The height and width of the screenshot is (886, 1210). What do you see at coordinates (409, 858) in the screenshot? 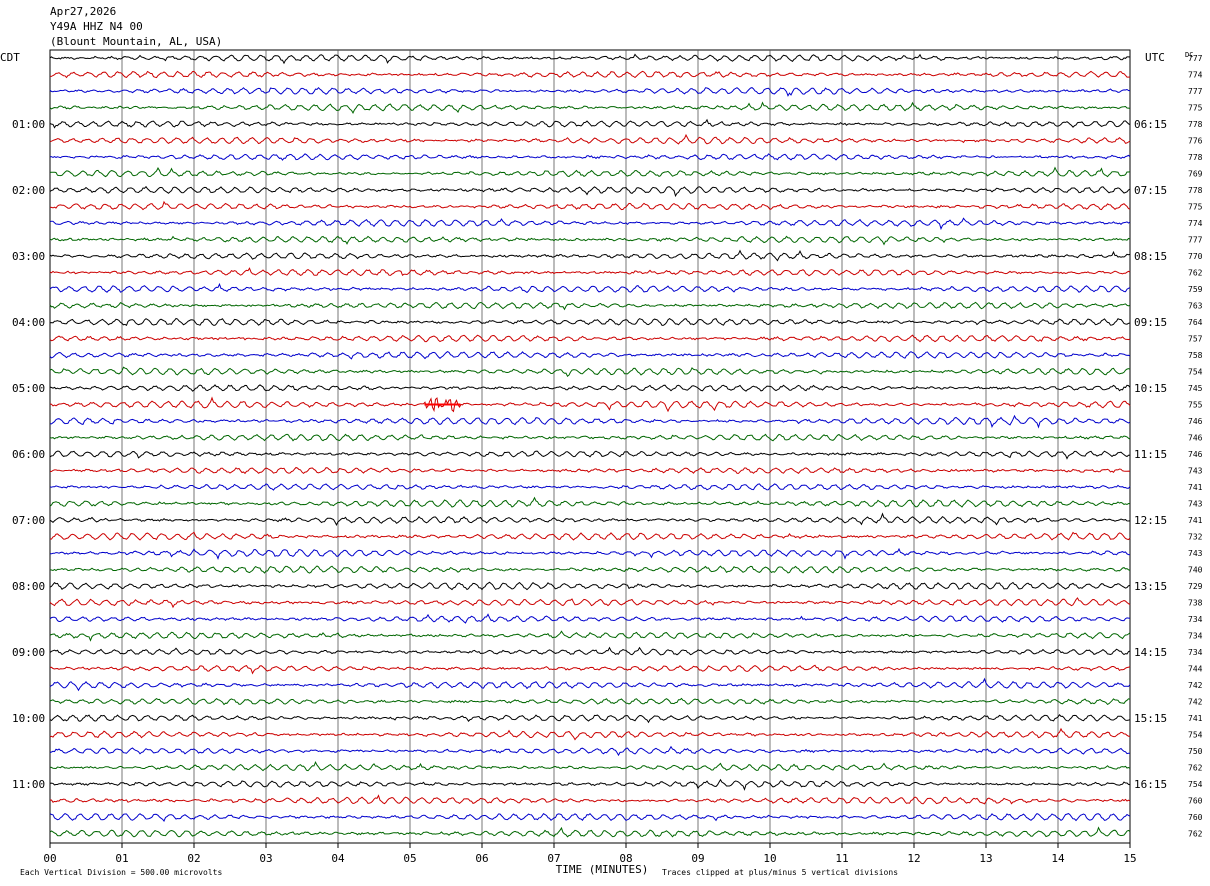
I see `x-tick-label: 05` at bounding box center [409, 858].